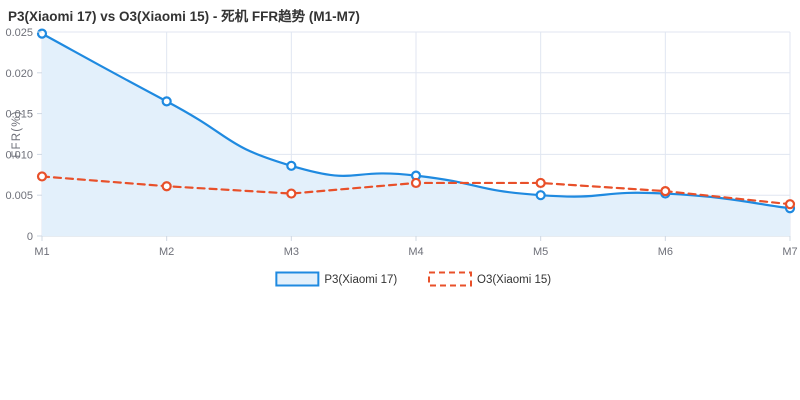 The image size is (800, 400). I want to click on y-tick-label: 0.010, so click(19, 155).